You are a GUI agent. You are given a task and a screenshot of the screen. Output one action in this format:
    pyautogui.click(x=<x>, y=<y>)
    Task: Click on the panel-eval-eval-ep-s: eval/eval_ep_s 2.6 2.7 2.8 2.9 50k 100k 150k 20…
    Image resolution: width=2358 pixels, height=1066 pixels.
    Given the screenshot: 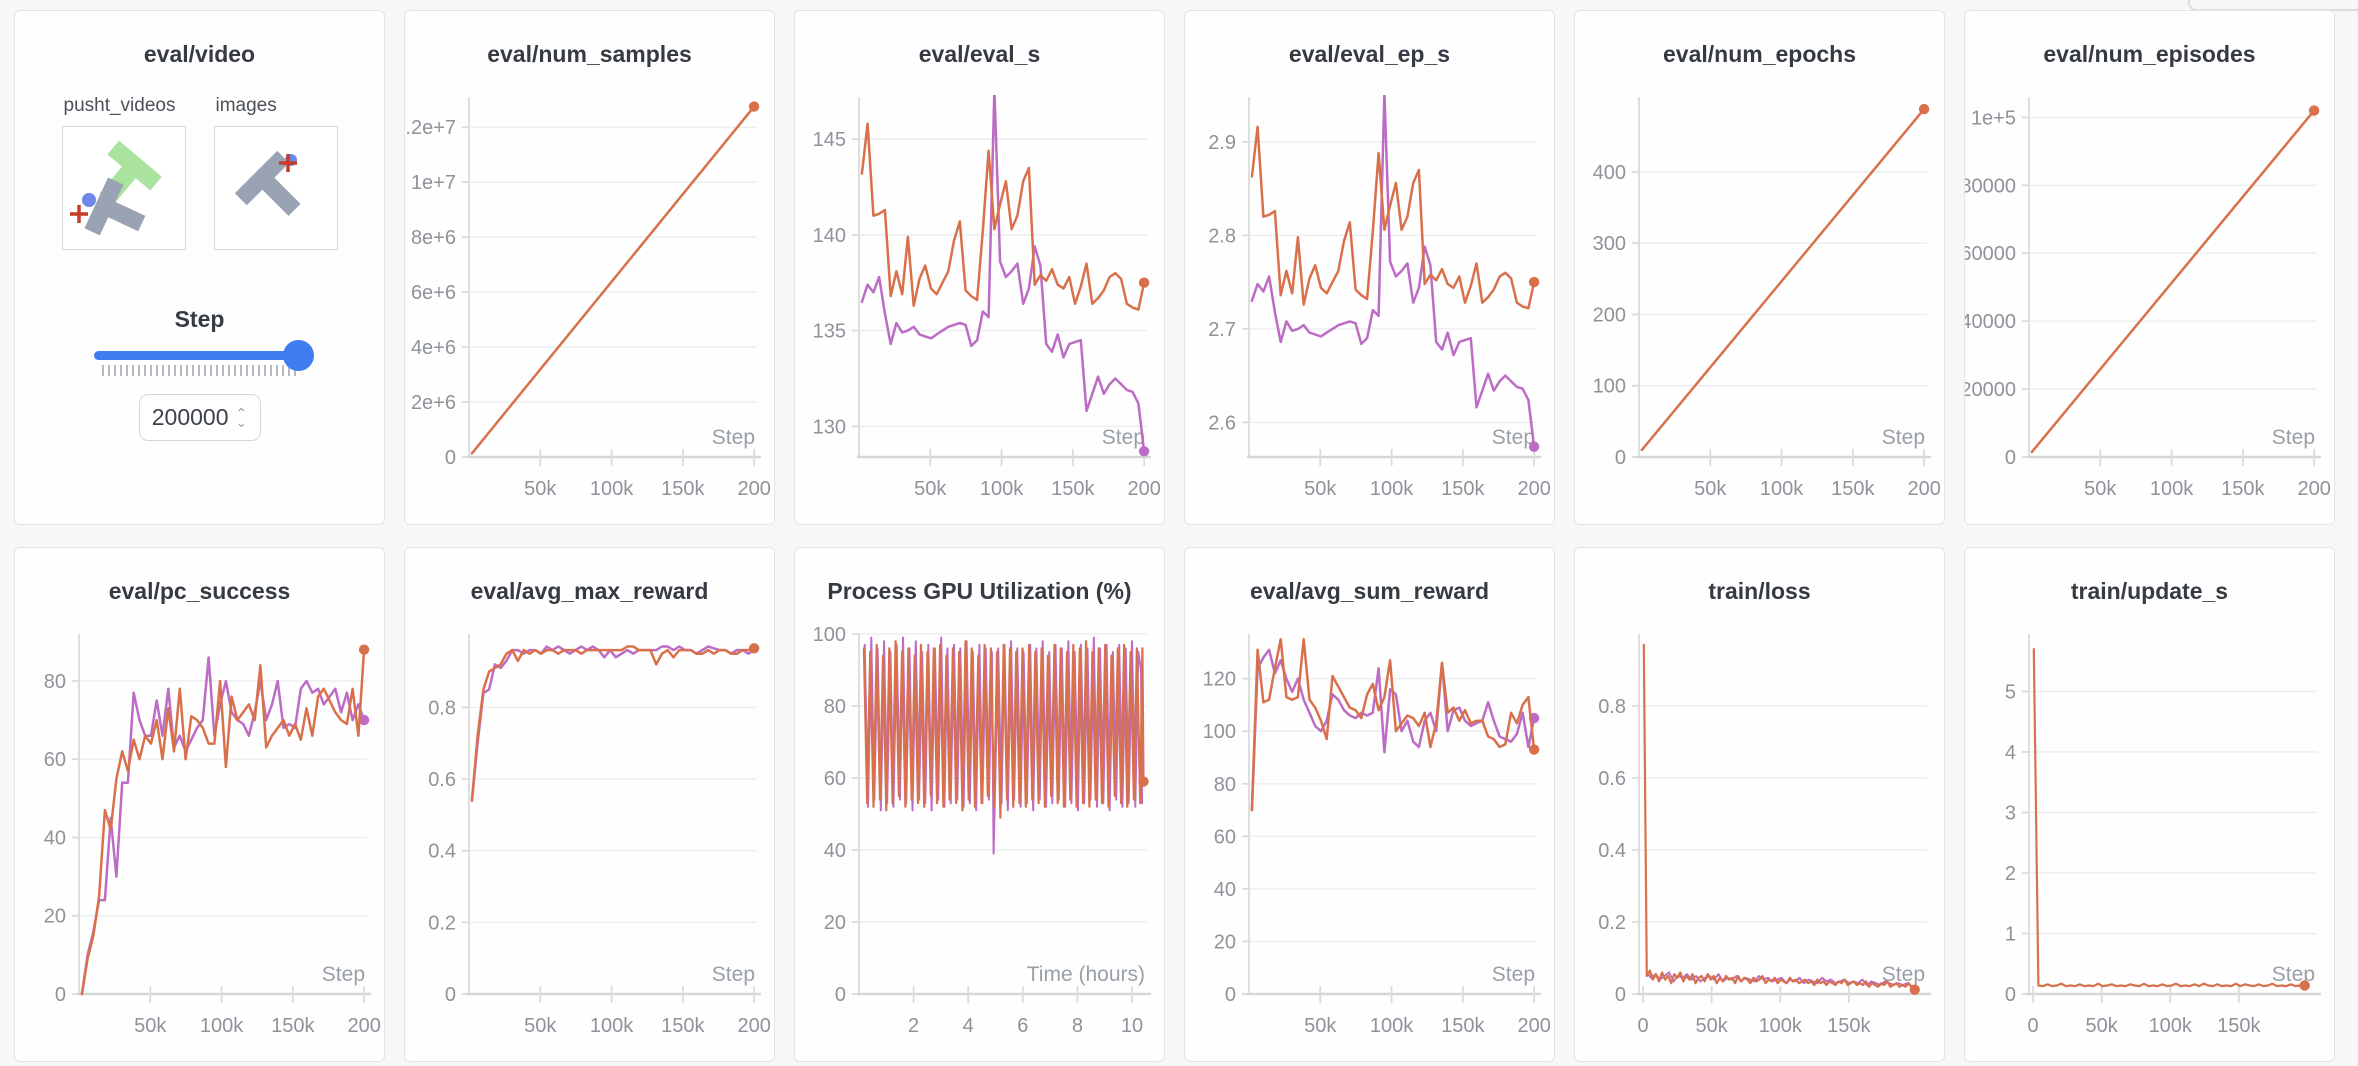 What is the action you would take?
    pyautogui.click(x=1369, y=267)
    